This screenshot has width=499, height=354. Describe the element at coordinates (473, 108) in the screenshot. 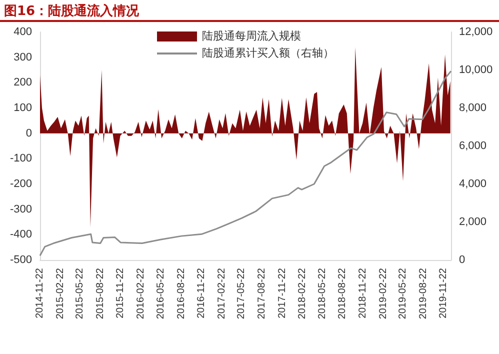

I see `y2-tick-label: 8,000` at that location.